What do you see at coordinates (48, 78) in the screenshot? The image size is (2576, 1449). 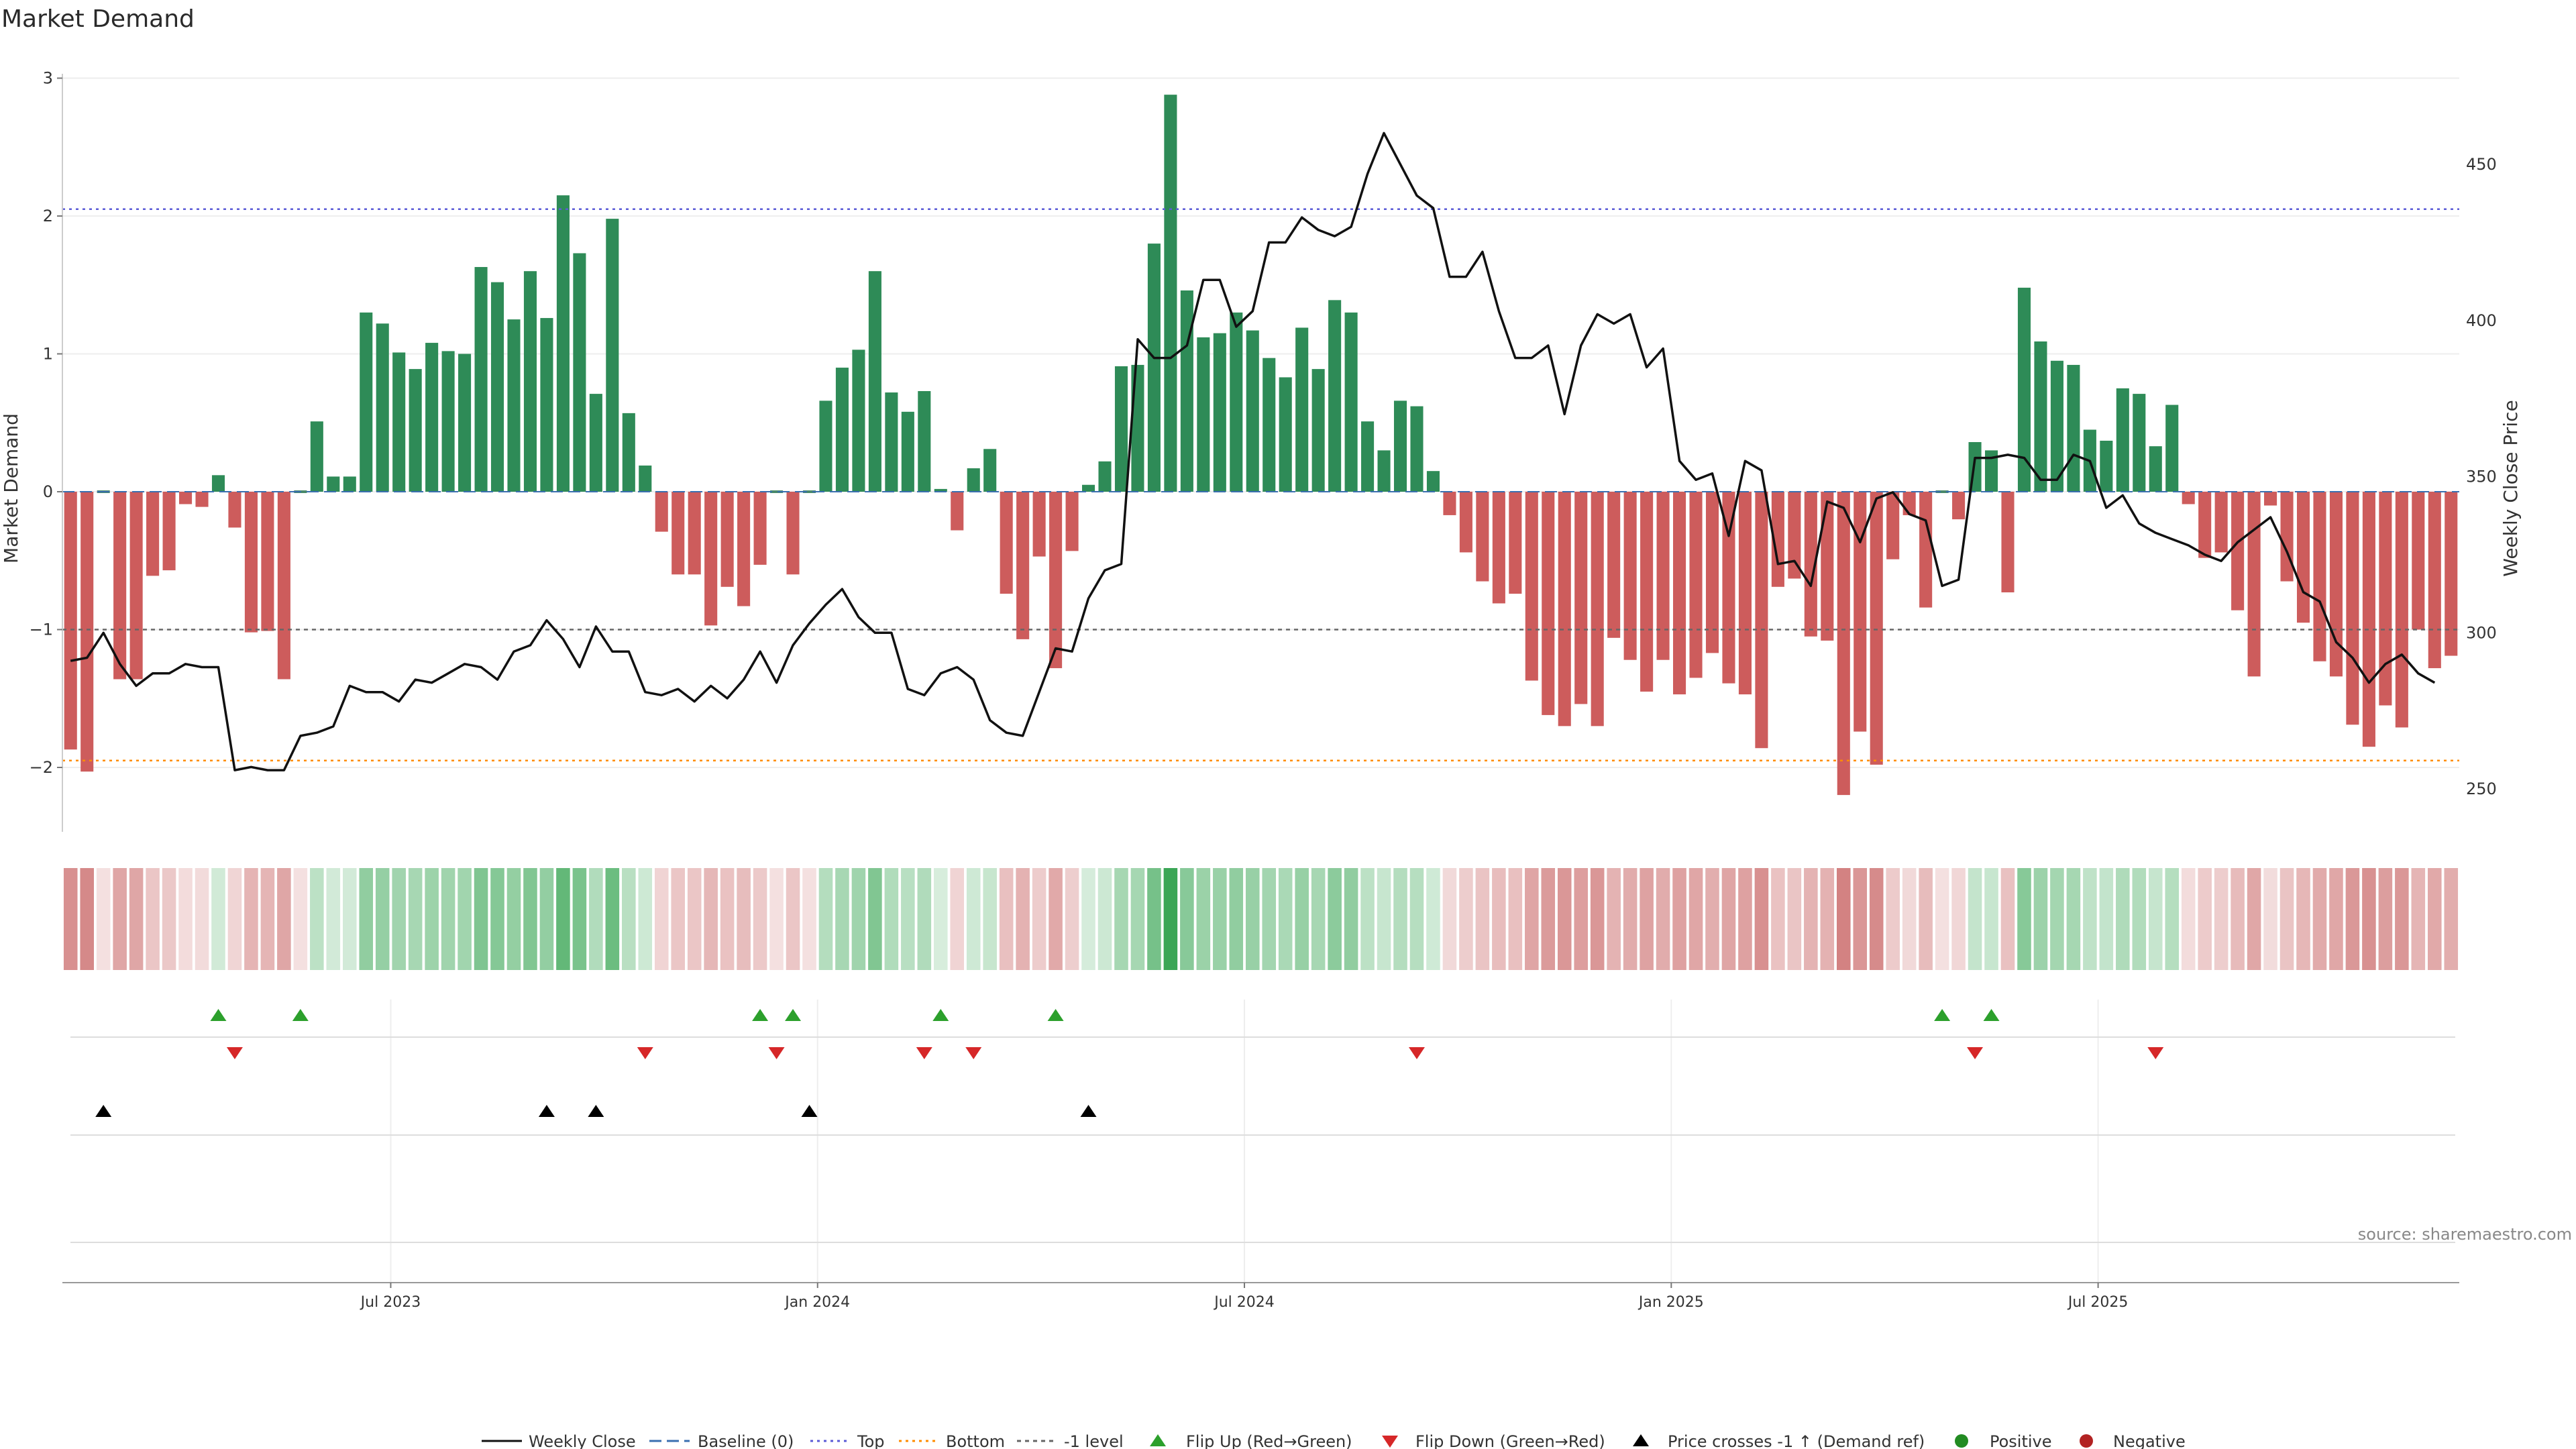 I see `left-tick-label: 3` at bounding box center [48, 78].